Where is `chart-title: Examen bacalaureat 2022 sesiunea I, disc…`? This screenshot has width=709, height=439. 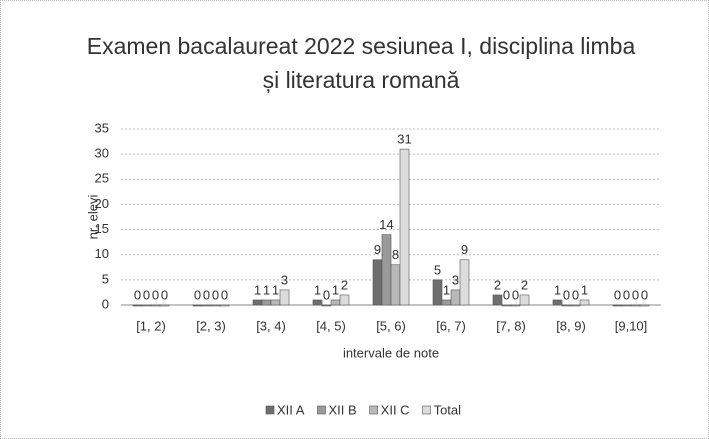 chart-title: Examen bacalaureat 2022 sesiunea I, disc… is located at coordinates (361, 63).